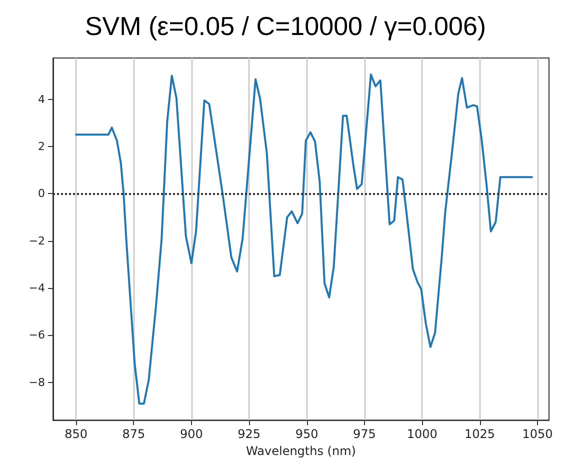 Image resolution: width=571 pixels, height=470 pixels. What do you see at coordinates (36, 335) in the screenshot?
I see `y-tick-label: −6` at bounding box center [36, 335].